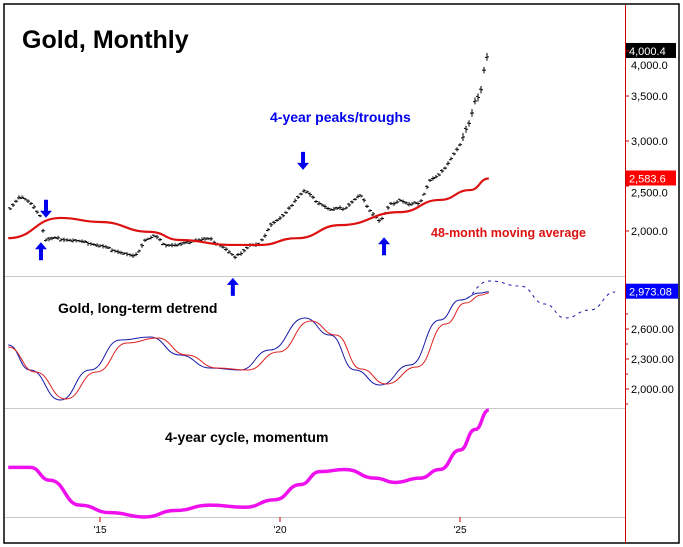 This screenshot has width=683, height=547. What do you see at coordinates (340, 117) in the screenshot?
I see `annotation-peaks-troughs: 4-year peaks/troughs` at bounding box center [340, 117].